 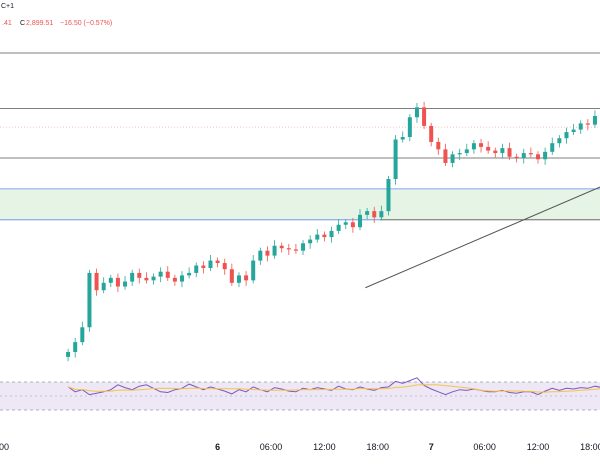 I want to click on ohlc-fragment: .41, so click(x=7, y=23).